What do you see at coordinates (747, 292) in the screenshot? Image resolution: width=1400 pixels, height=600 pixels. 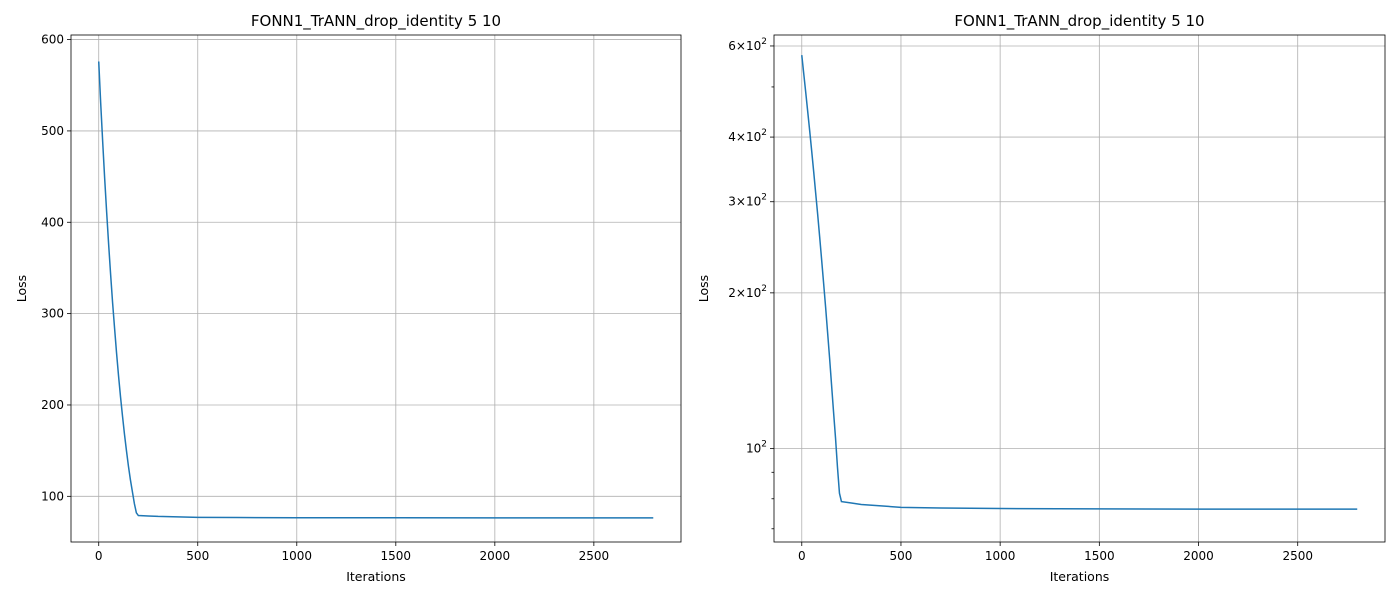 I see `y-tick-label: 2×10²` at bounding box center [747, 292].